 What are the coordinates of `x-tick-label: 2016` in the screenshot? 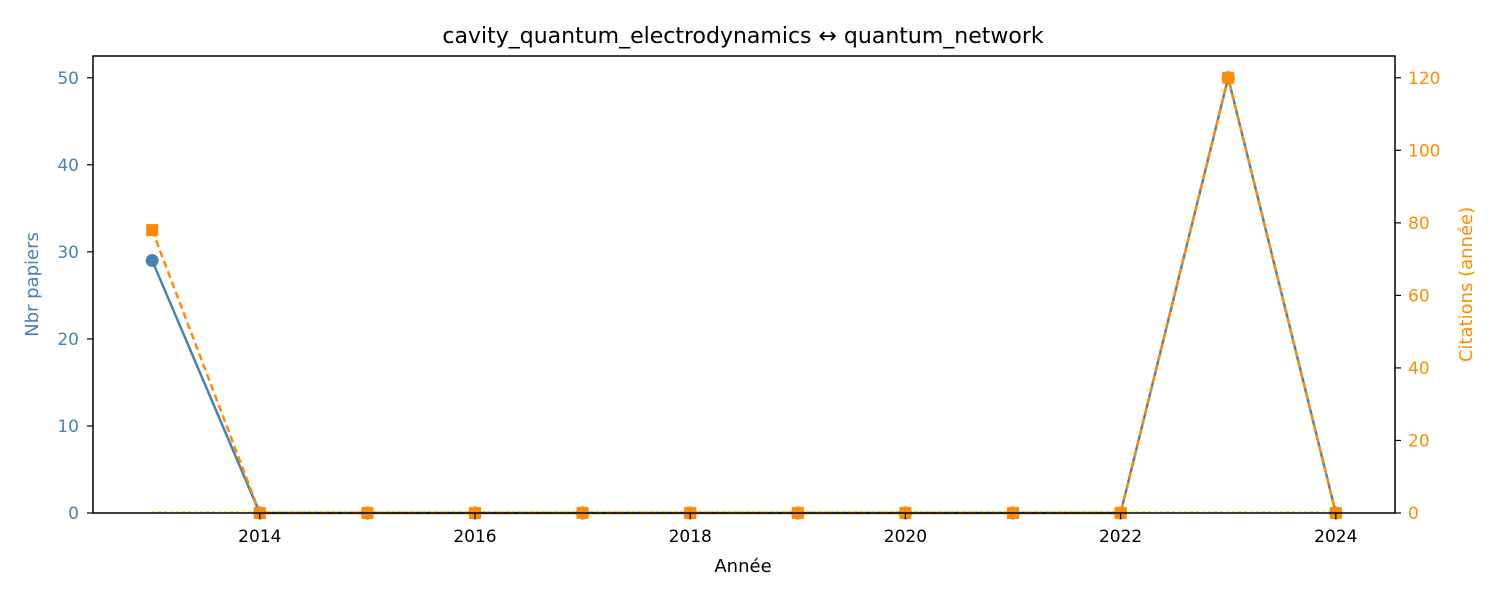 It's located at (474, 537).